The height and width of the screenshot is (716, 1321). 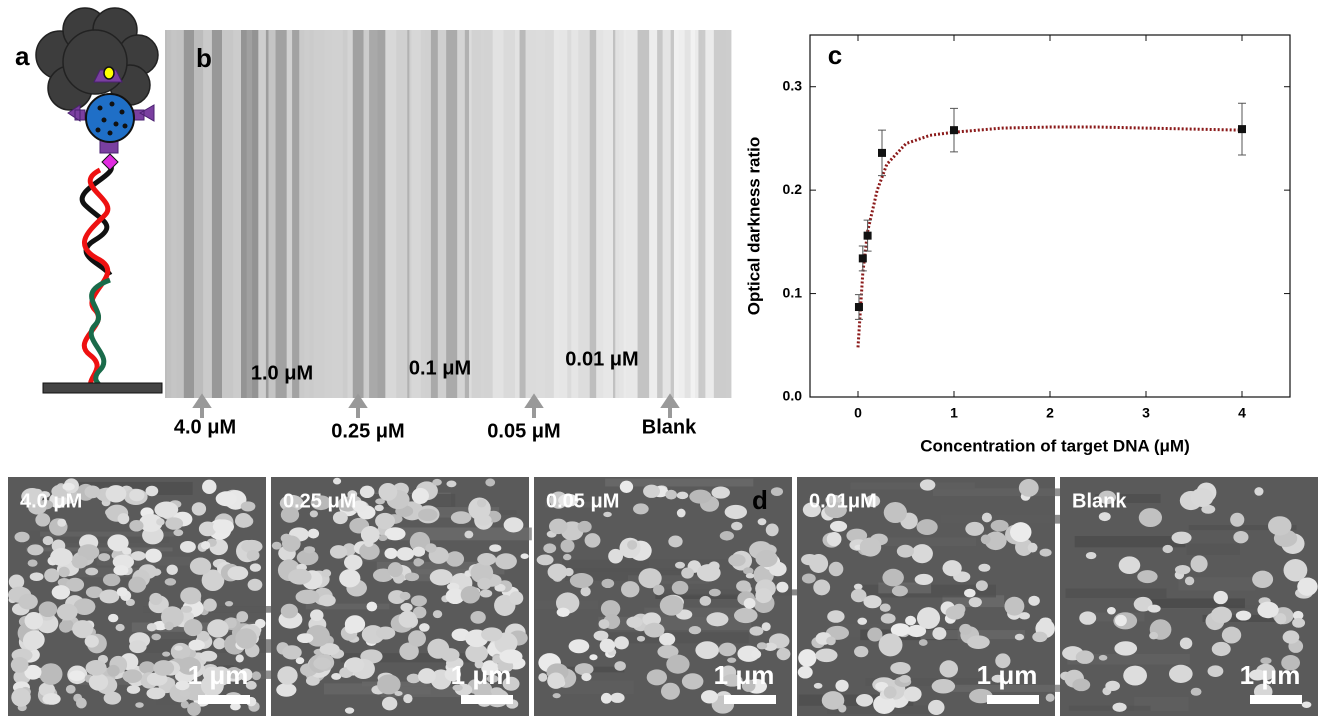 I want to click on data-point, so click(x=862, y=258).